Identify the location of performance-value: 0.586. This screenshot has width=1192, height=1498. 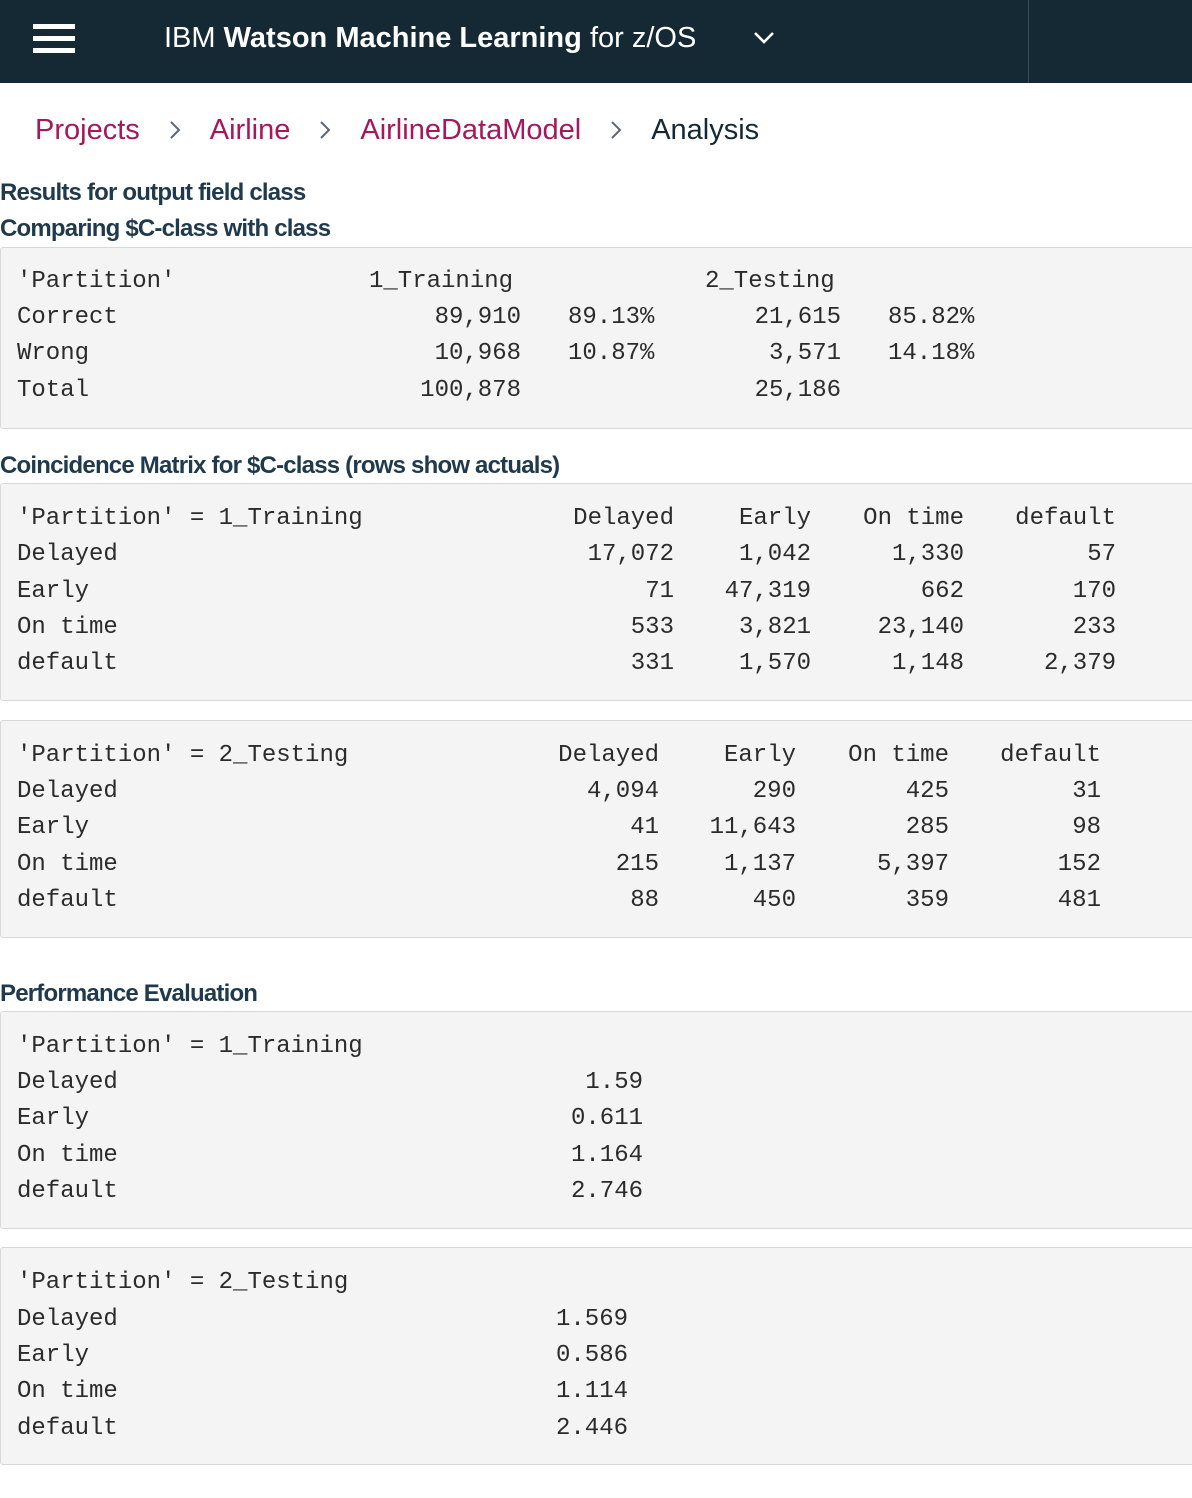
(591, 1355).